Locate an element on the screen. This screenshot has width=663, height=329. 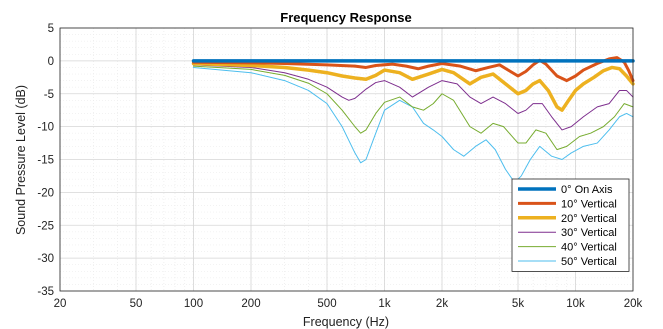
y-tick-labels: 5 0 -5 -10 -15 -20 -25 -30 -35 is located at coordinates (45, 160).